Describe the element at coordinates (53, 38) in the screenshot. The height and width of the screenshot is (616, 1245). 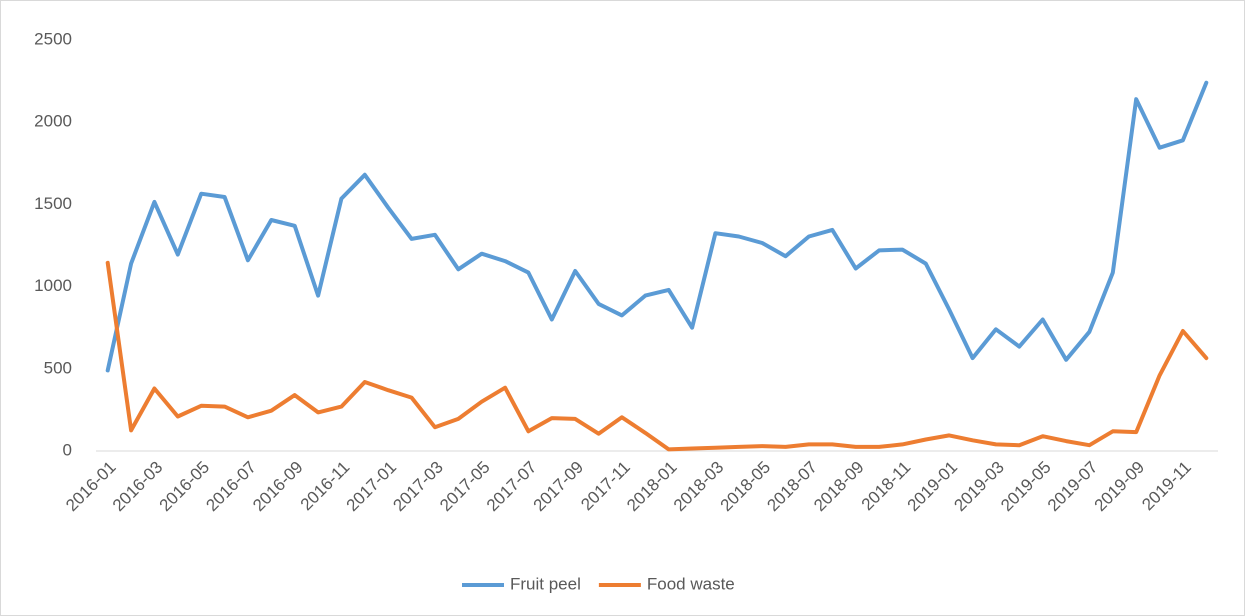
I see `y-tick-label: 2500` at that location.